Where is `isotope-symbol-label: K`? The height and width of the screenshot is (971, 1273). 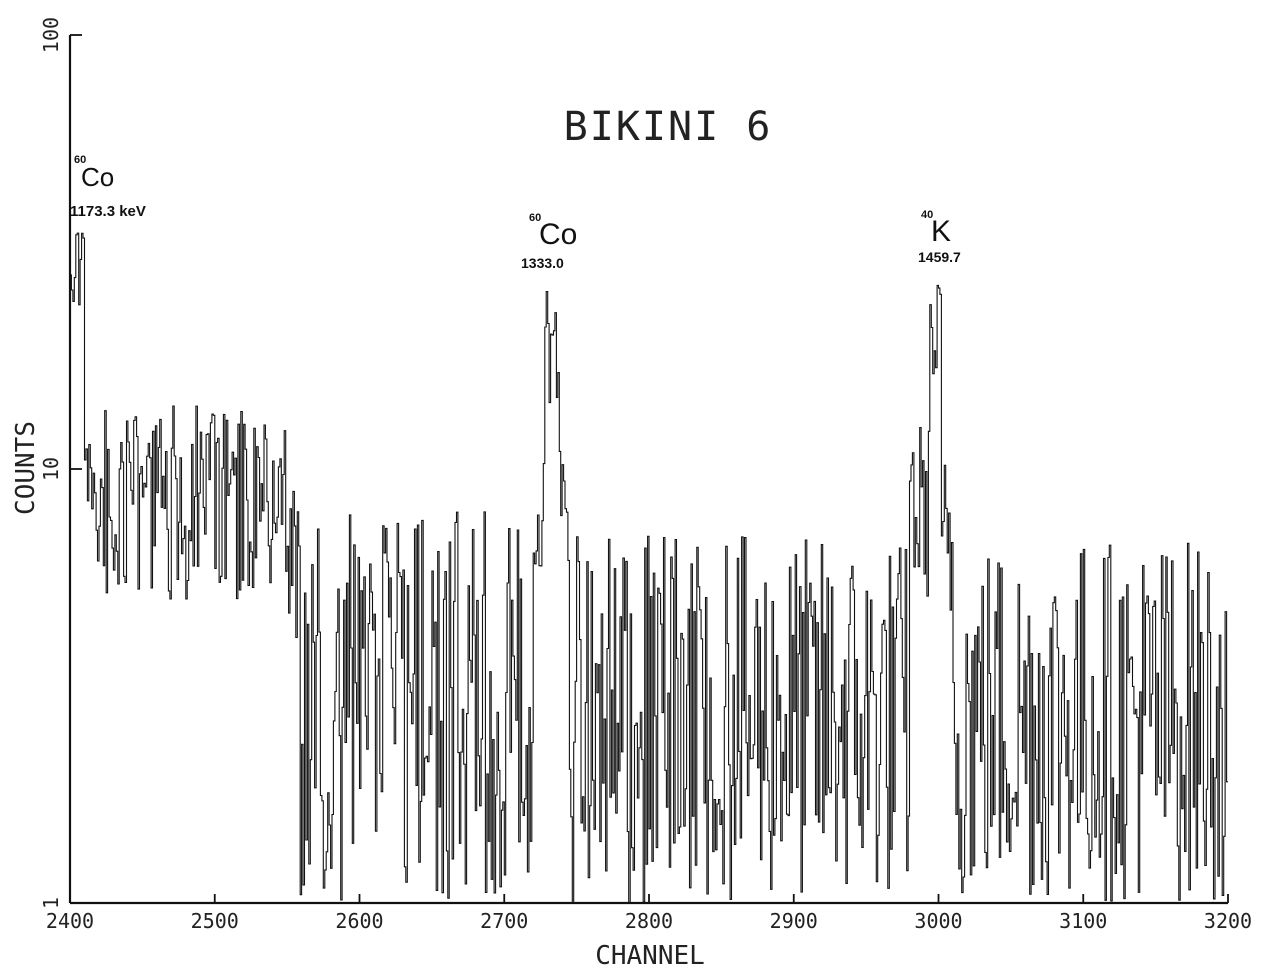
isotope-symbol-label: K is located at coordinates (941, 231).